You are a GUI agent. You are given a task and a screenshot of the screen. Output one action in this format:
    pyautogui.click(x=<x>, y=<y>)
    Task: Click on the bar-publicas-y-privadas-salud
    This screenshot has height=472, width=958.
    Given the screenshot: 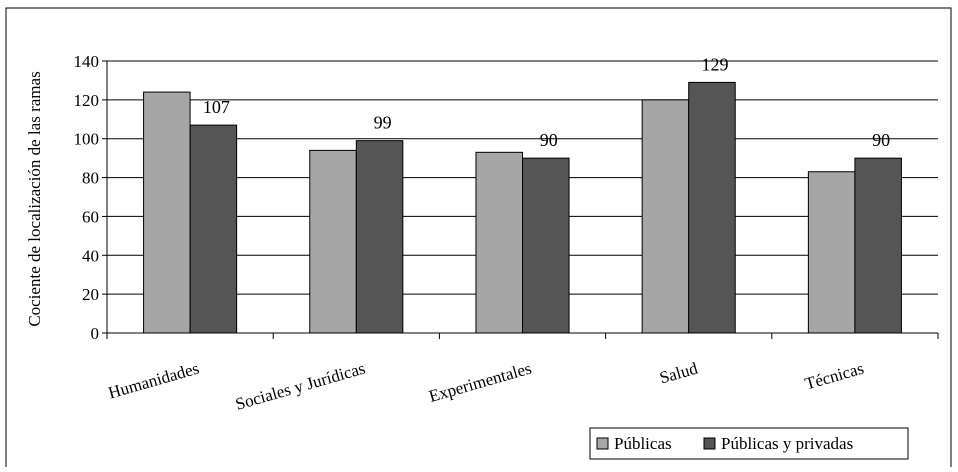 What is the action you would take?
    pyautogui.click(x=712, y=207)
    